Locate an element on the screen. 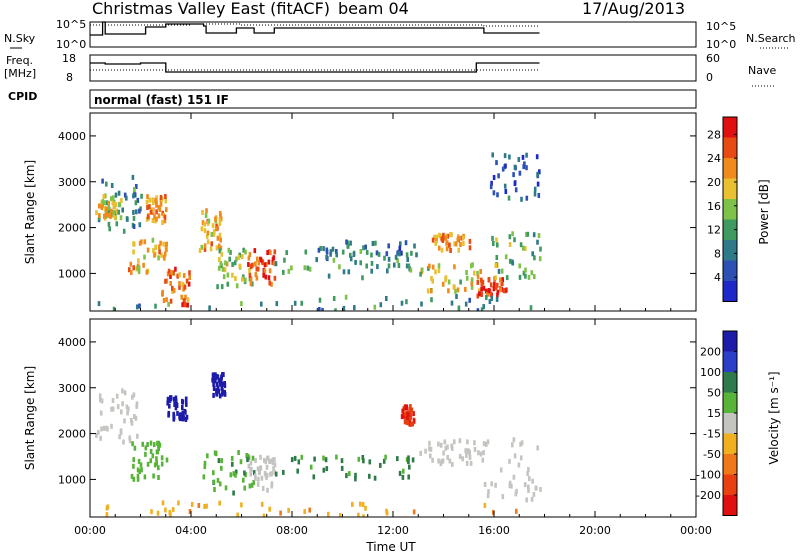 Image resolution: width=800 pixels, height=554 pixels. y-tick-label: 3000 is located at coordinates (72, 388).